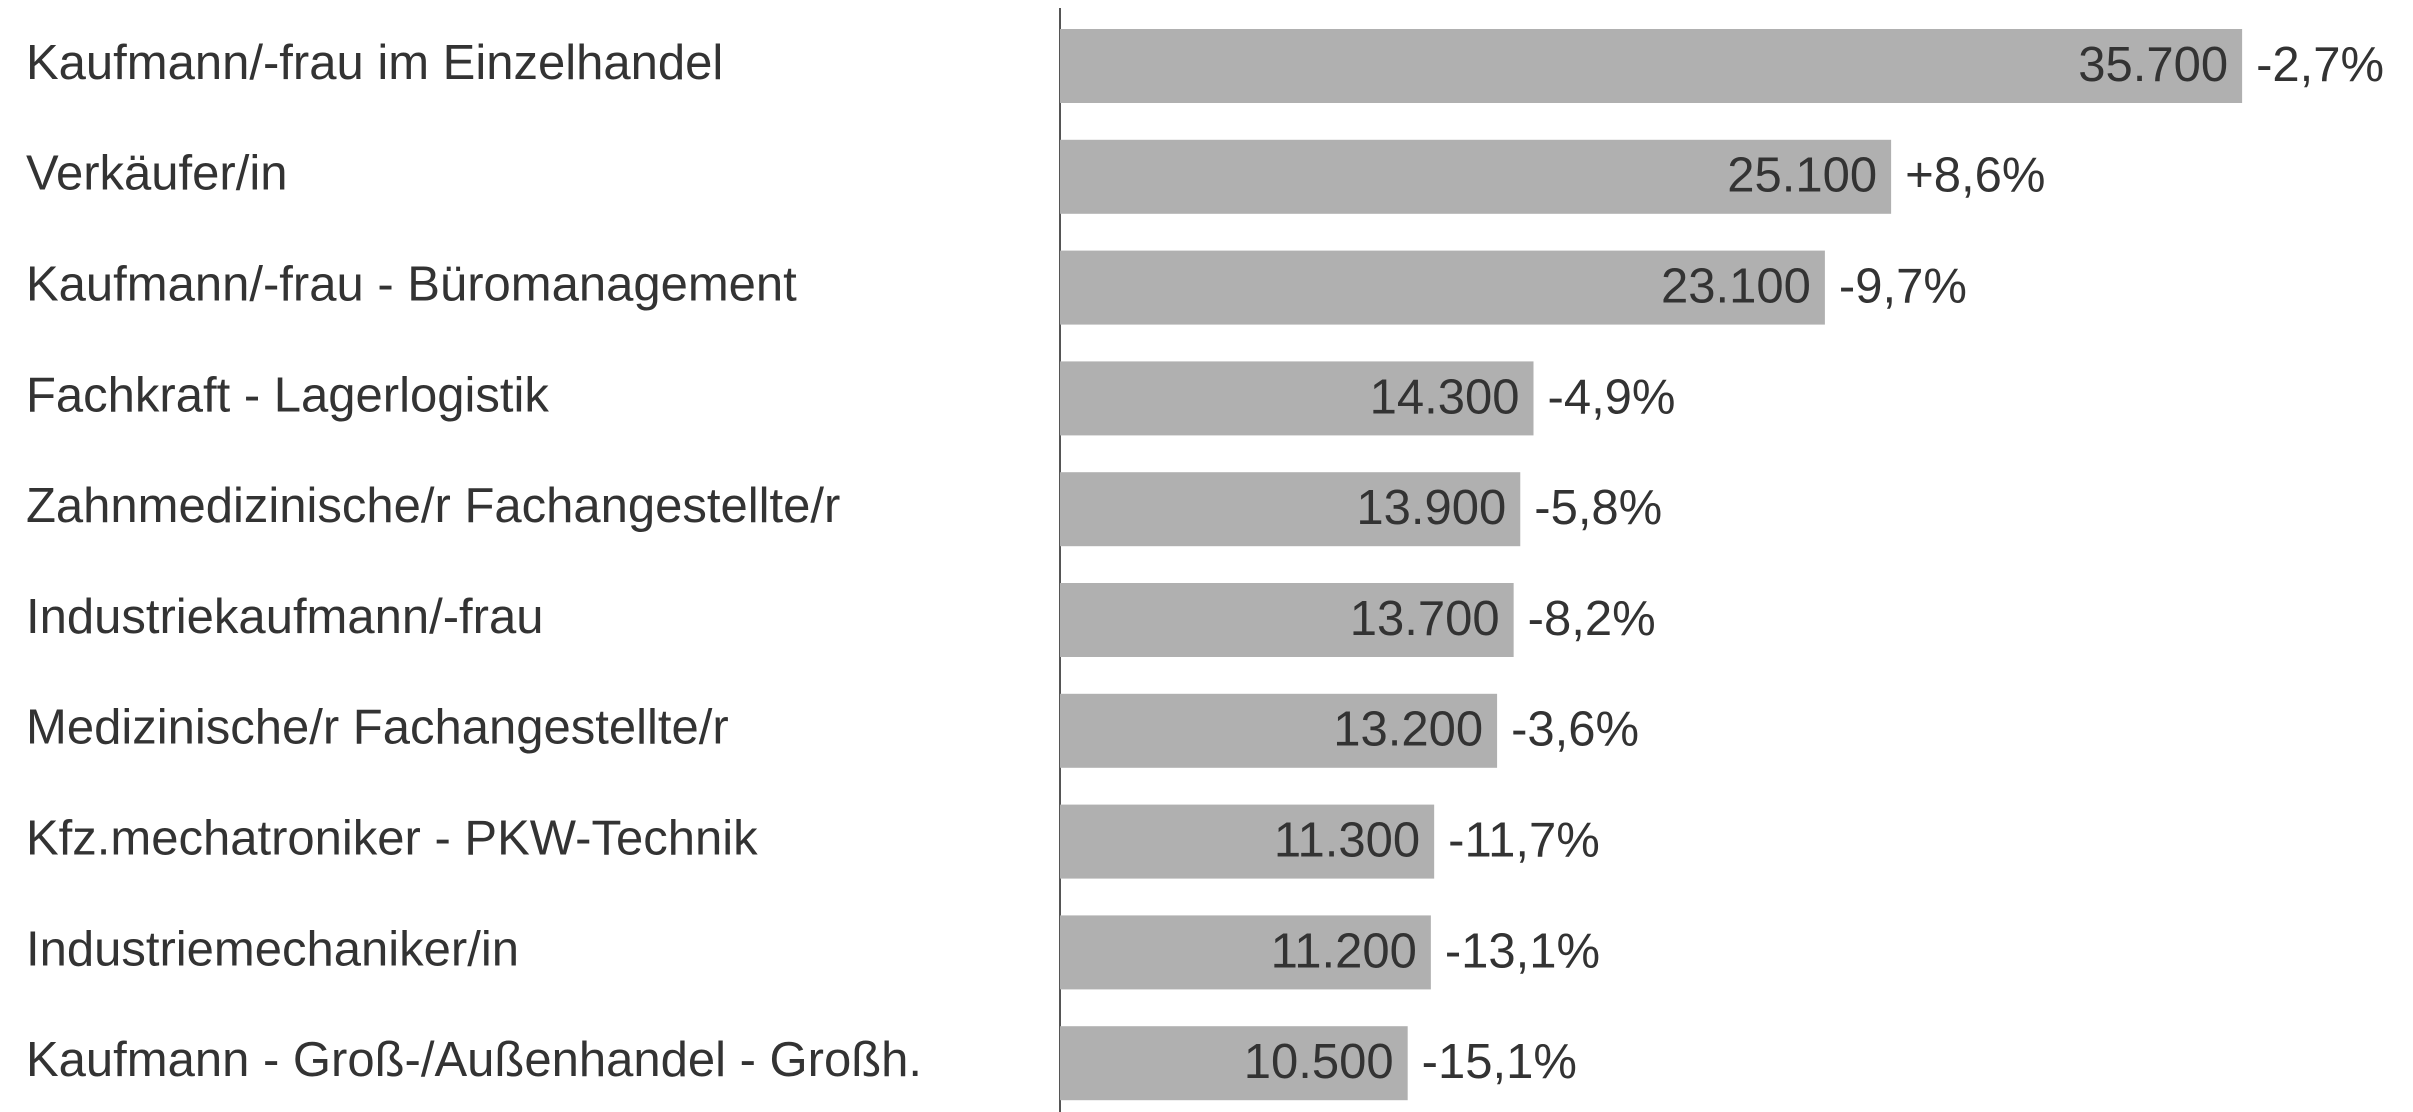 This screenshot has width=2413, height=1112. What do you see at coordinates (392, 839) in the screenshot?
I see `y-tick-label: Kfz.mechatroniker - PKW-Technik` at bounding box center [392, 839].